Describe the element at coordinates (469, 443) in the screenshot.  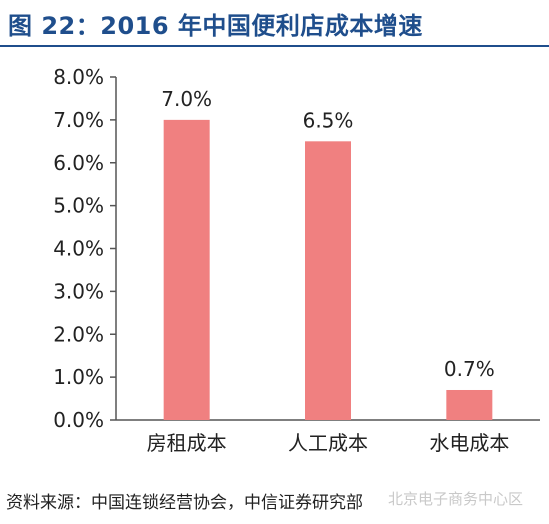
I see `x-tick-label: 水电成本` at that location.